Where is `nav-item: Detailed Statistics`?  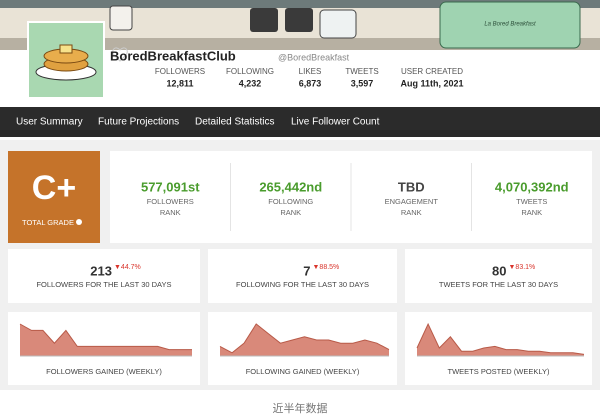
nav-item: Detailed Statistics is located at coordinates (234, 122).